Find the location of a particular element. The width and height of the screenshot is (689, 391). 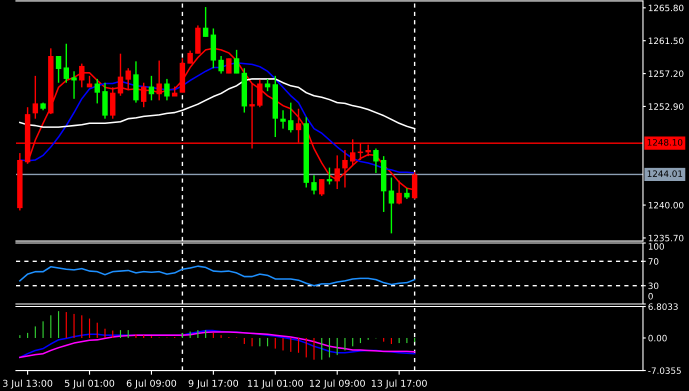

x-tick-label: 12 Jul 09:00 is located at coordinates (337, 384).